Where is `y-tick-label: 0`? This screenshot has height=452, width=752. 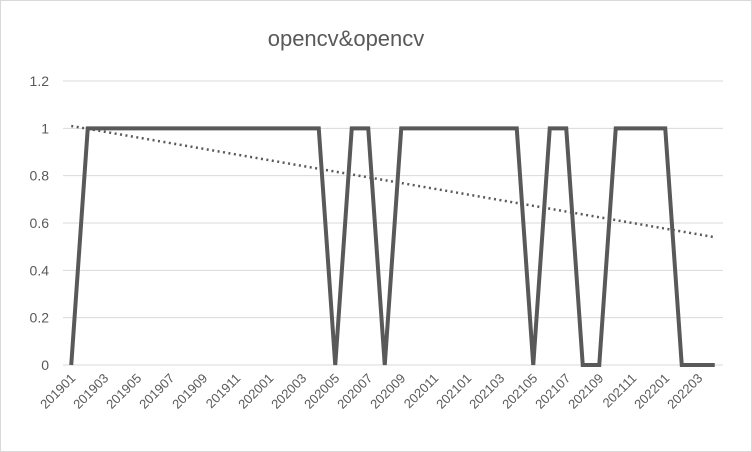
y-tick-label: 0 is located at coordinates (45, 365).